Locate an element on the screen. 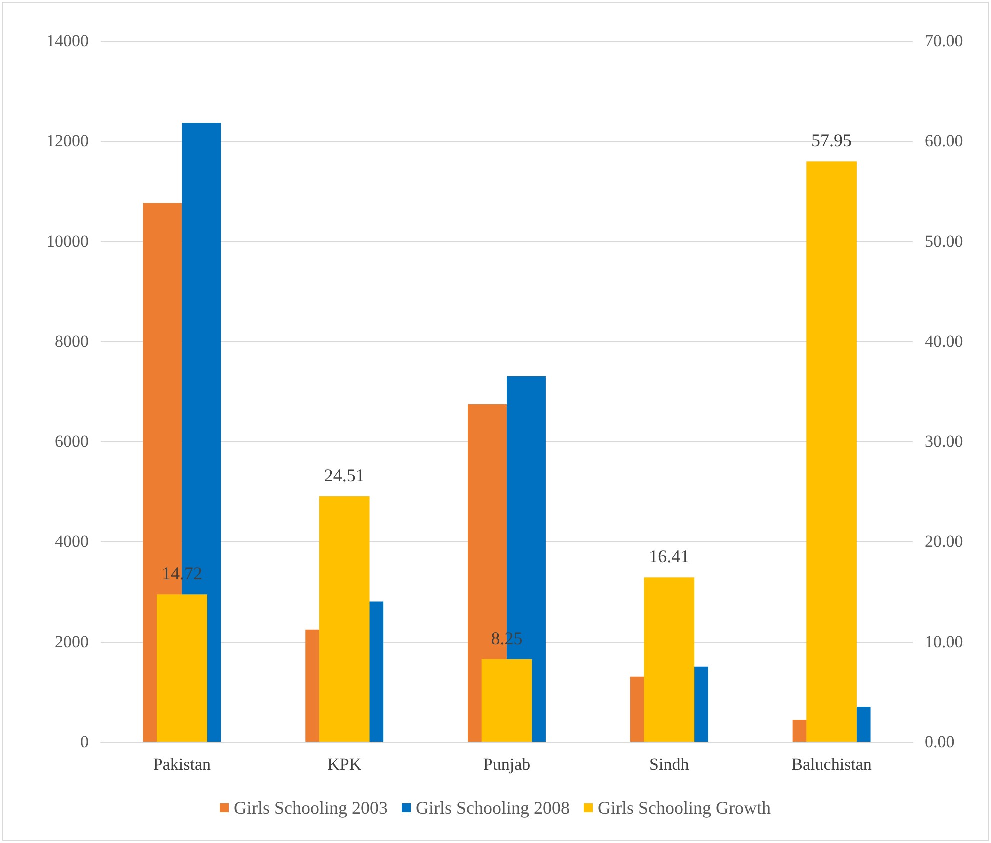  x-tick-label: Sindh is located at coordinates (670, 764).